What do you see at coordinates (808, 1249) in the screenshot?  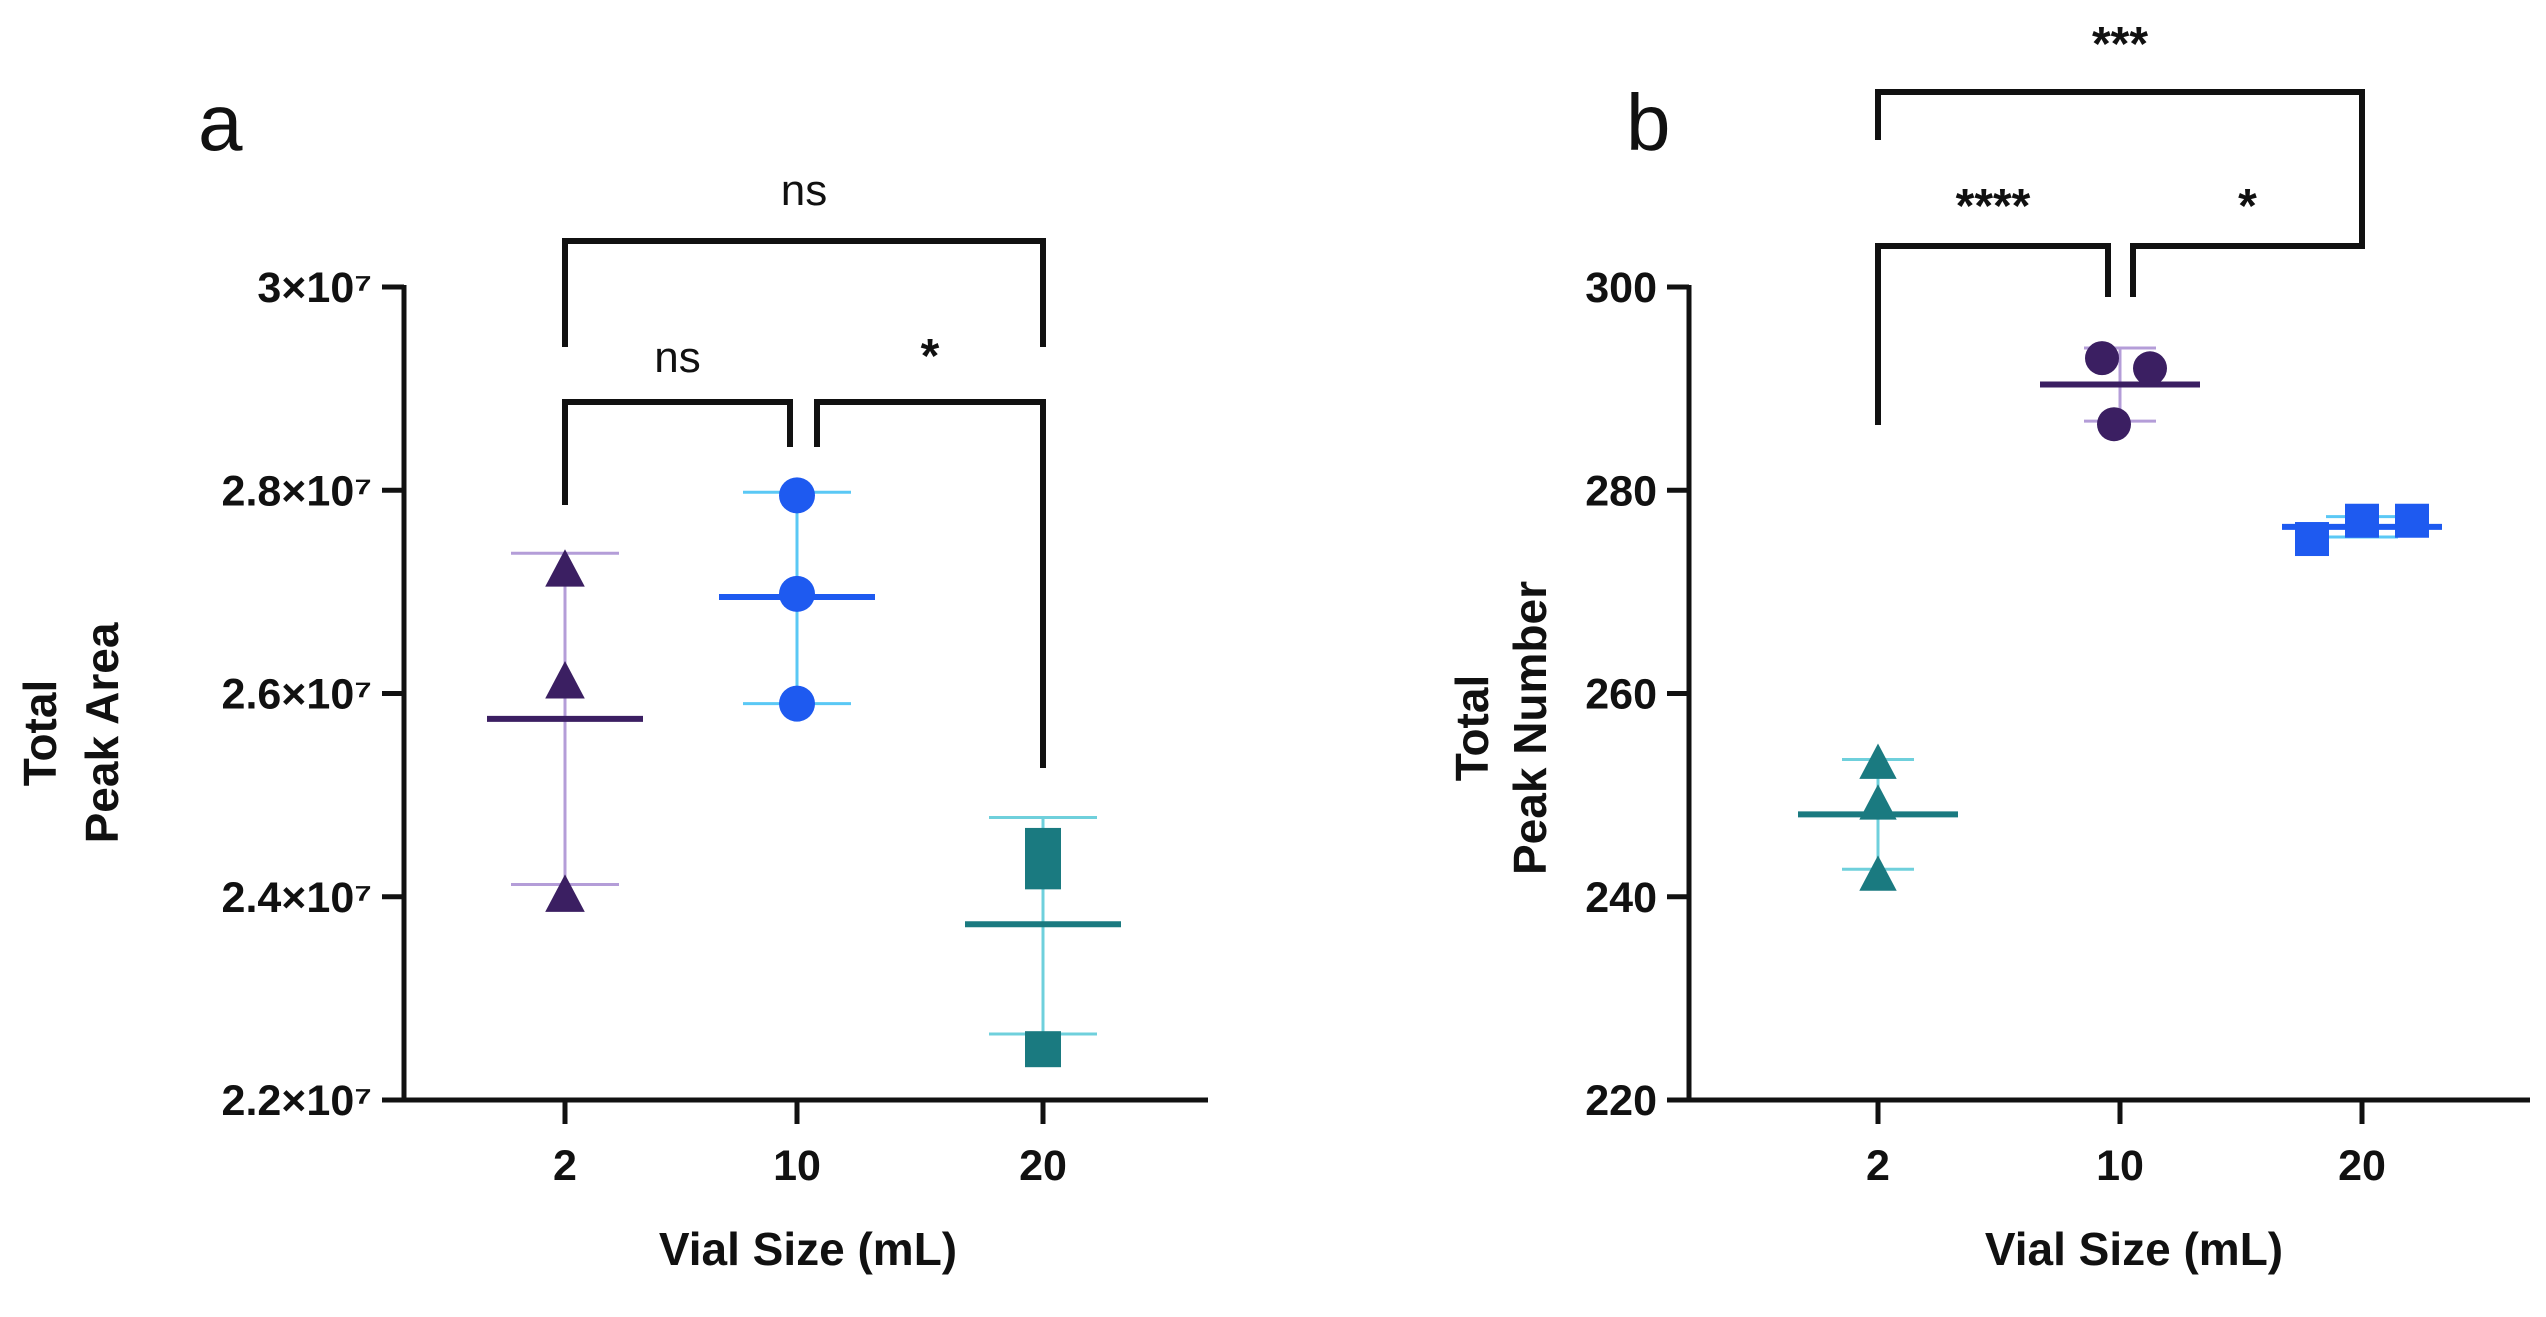 I see `panel-a-x-axis-label: Vial Size (mL)` at bounding box center [808, 1249].